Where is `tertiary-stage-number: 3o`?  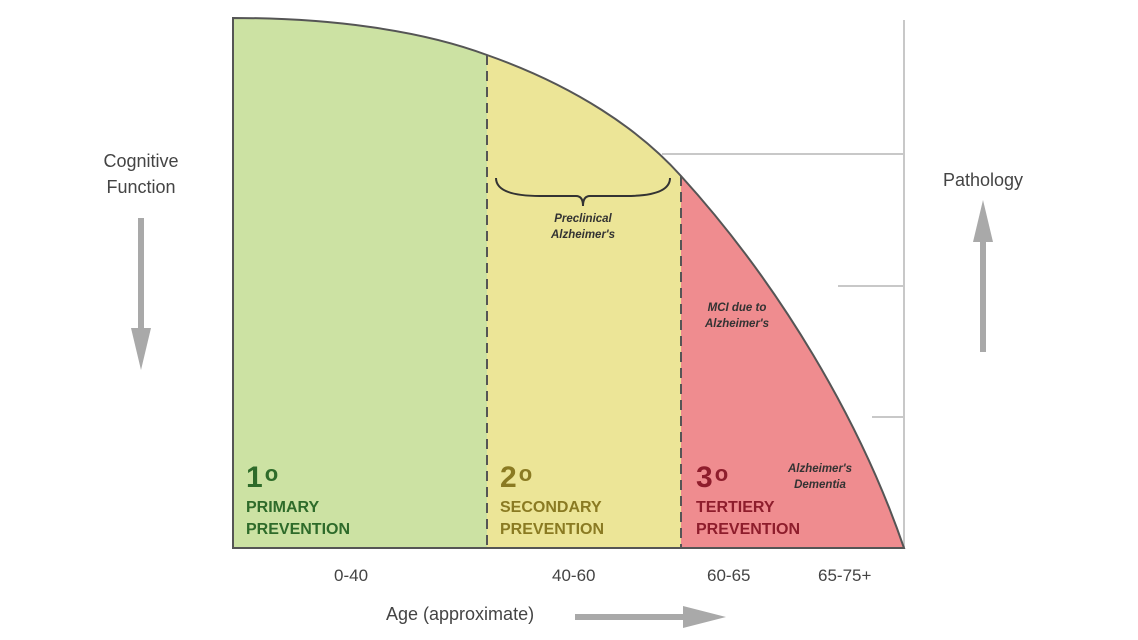 tertiary-stage-number: 3o is located at coordinates (712, 476).